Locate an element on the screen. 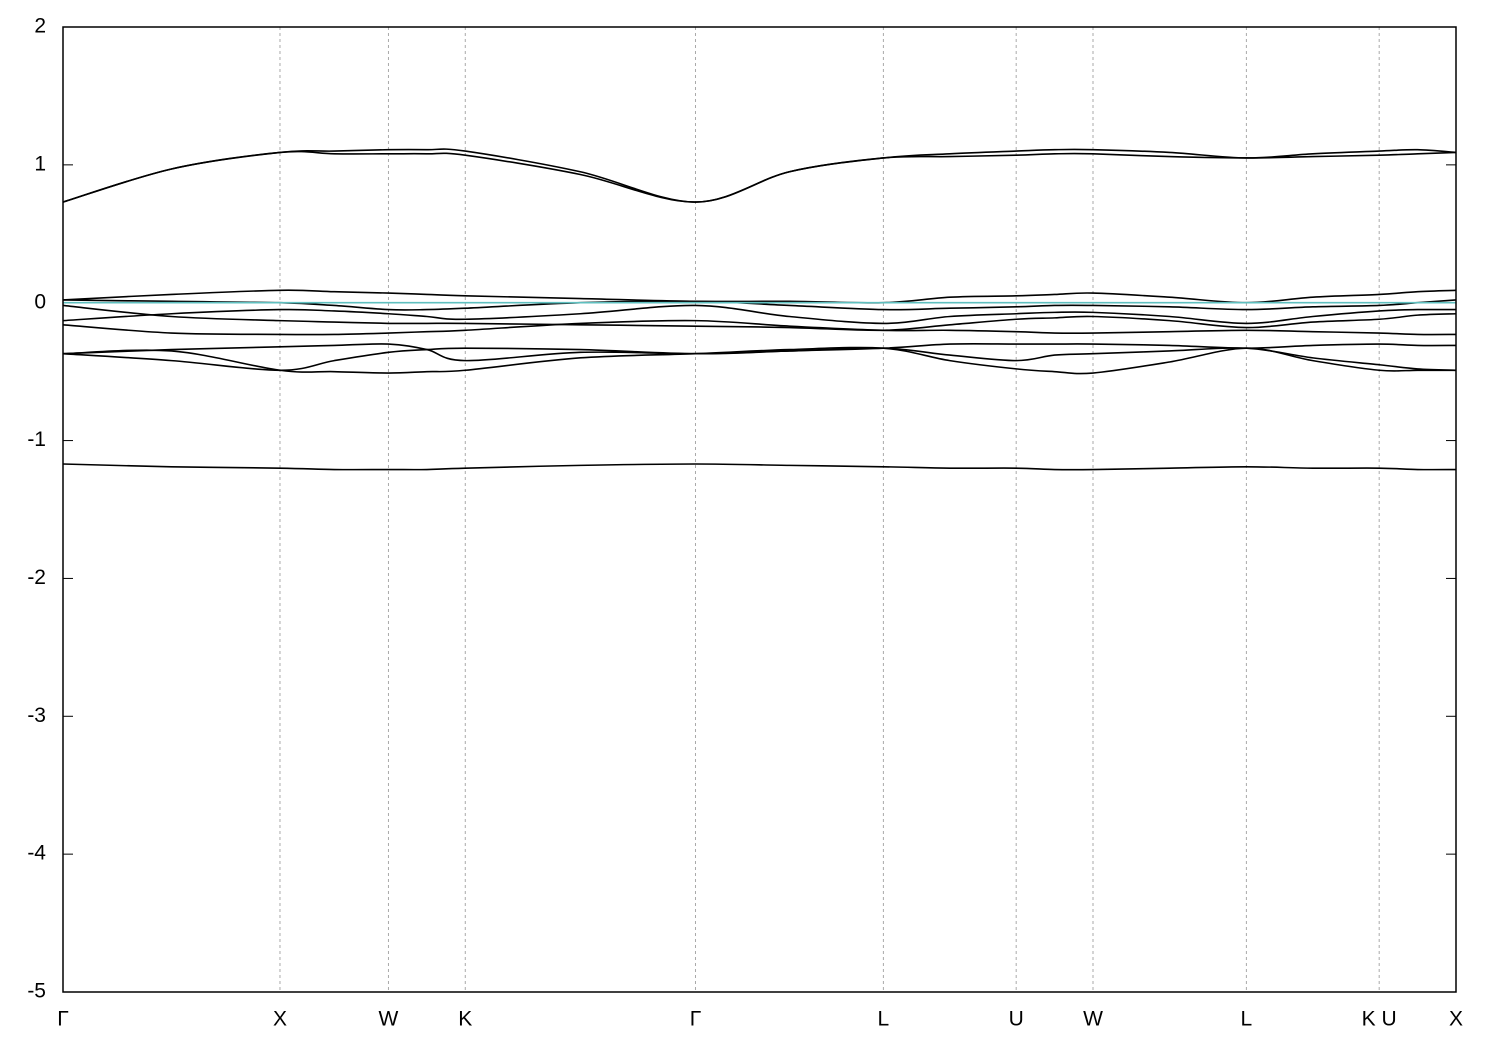  y-tick-label: 2 is located at coordinates (40, 26).